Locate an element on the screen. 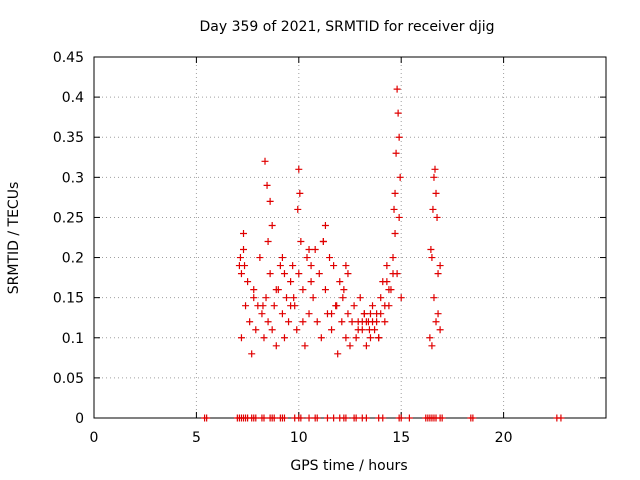 This screenshot has width=640, height=480. x-tick-label: 5 is located at coordinates (196, 438).